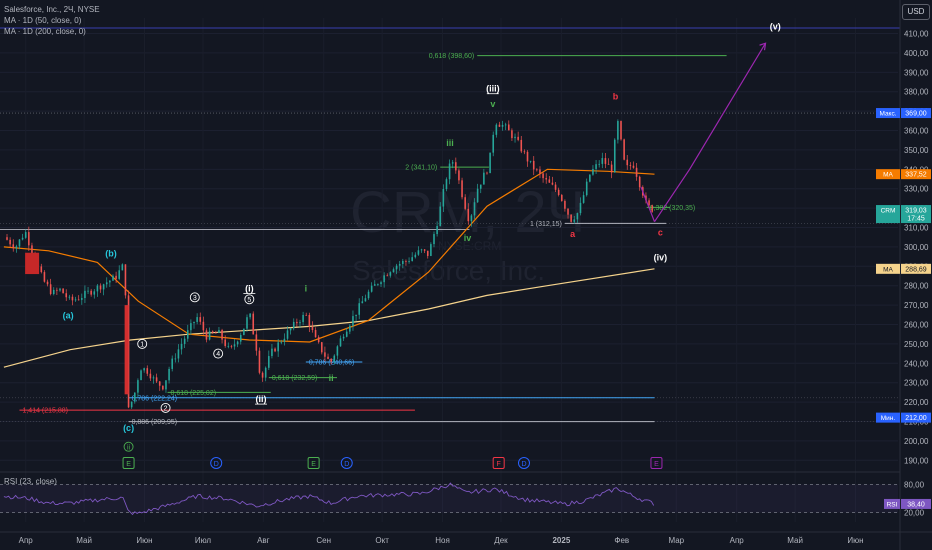 The image size is (932, 550). What do you see at coordinates (295, 378) in the screenshot?
I see `fib-level-label: 0,618 (232,59)` at bounding box center [295, 378].